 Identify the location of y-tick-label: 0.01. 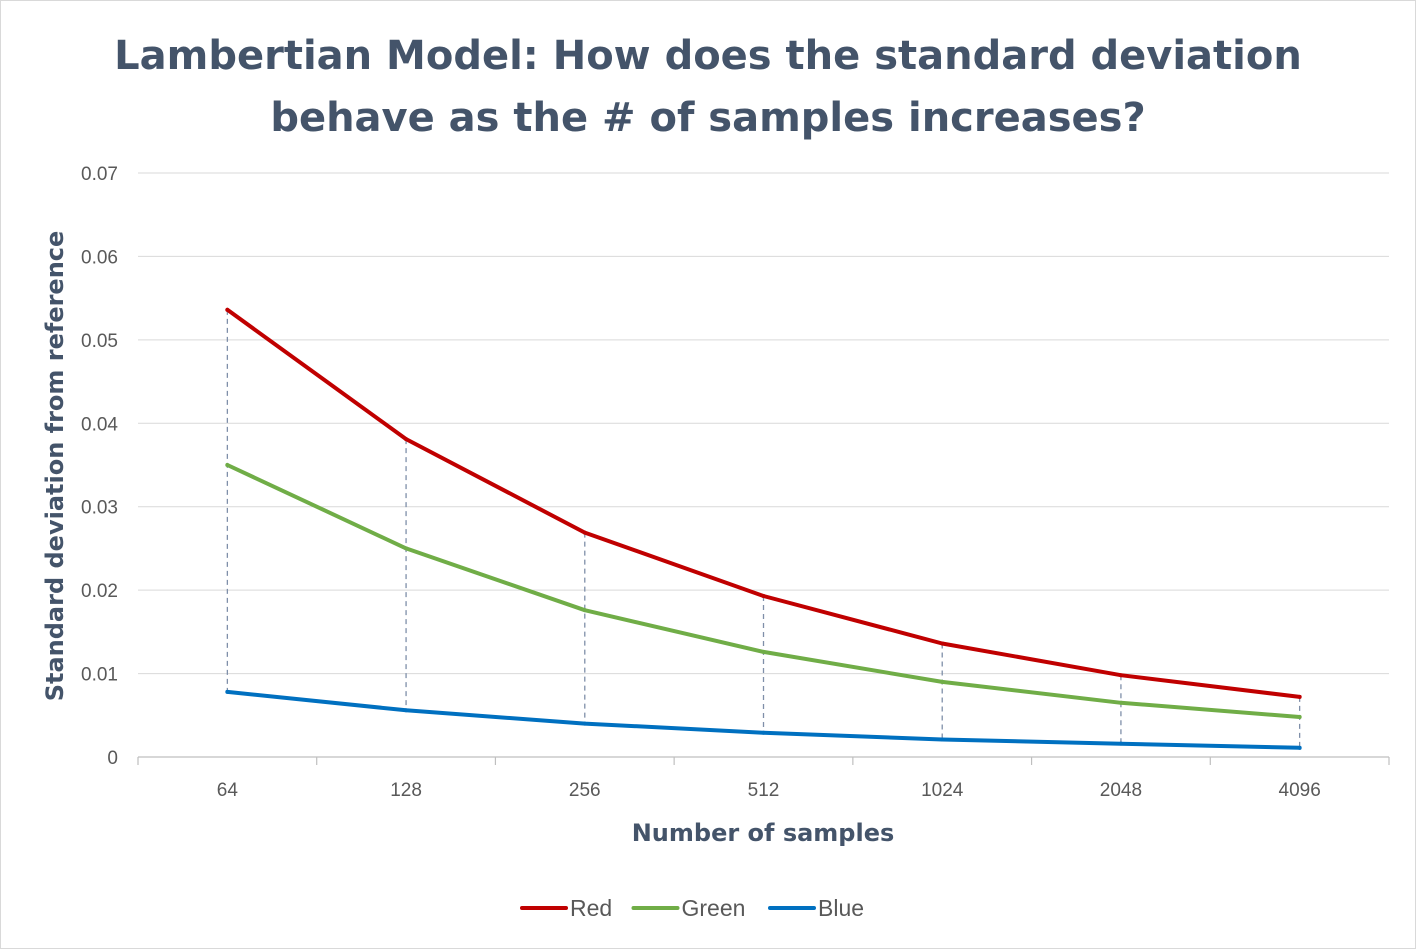
(99, 675).